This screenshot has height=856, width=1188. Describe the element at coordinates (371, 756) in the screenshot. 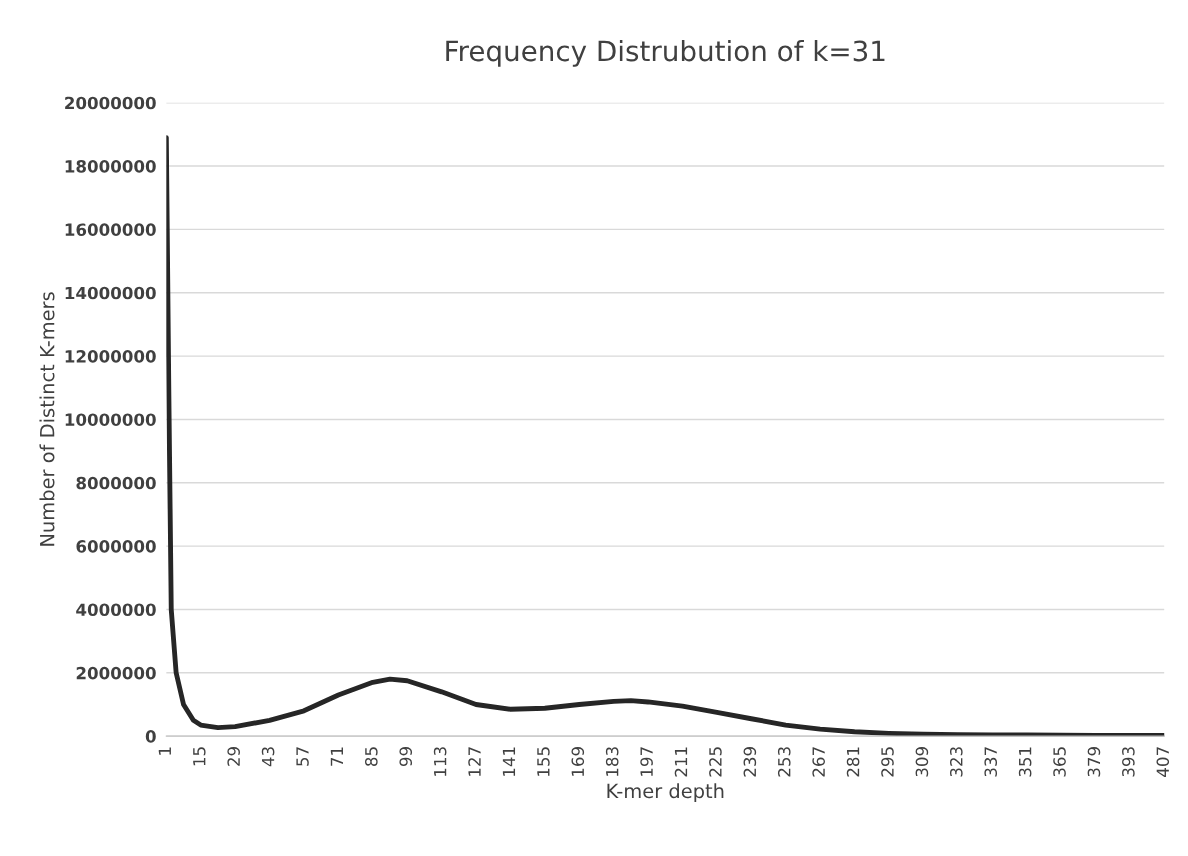

I see `x-tick-label: 85` at that location.